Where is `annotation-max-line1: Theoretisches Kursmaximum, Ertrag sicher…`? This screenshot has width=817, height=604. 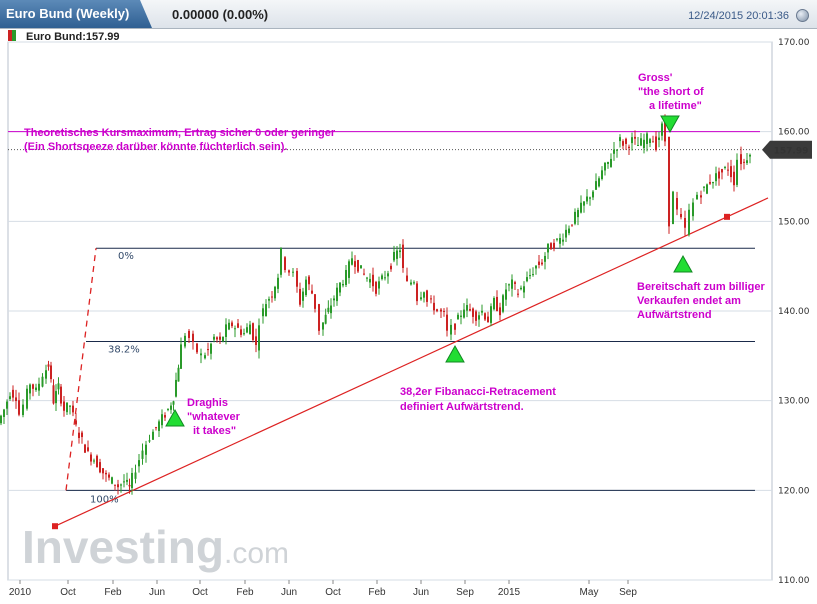 annotation-max-line1: Theoretisches Kursmaximum, Ertrag sicher… is located at coordinates (180, 133).